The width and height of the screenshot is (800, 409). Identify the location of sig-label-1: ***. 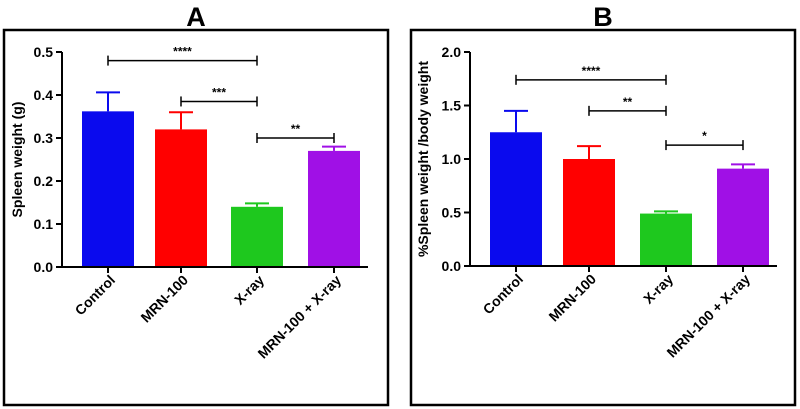
(219, 92).